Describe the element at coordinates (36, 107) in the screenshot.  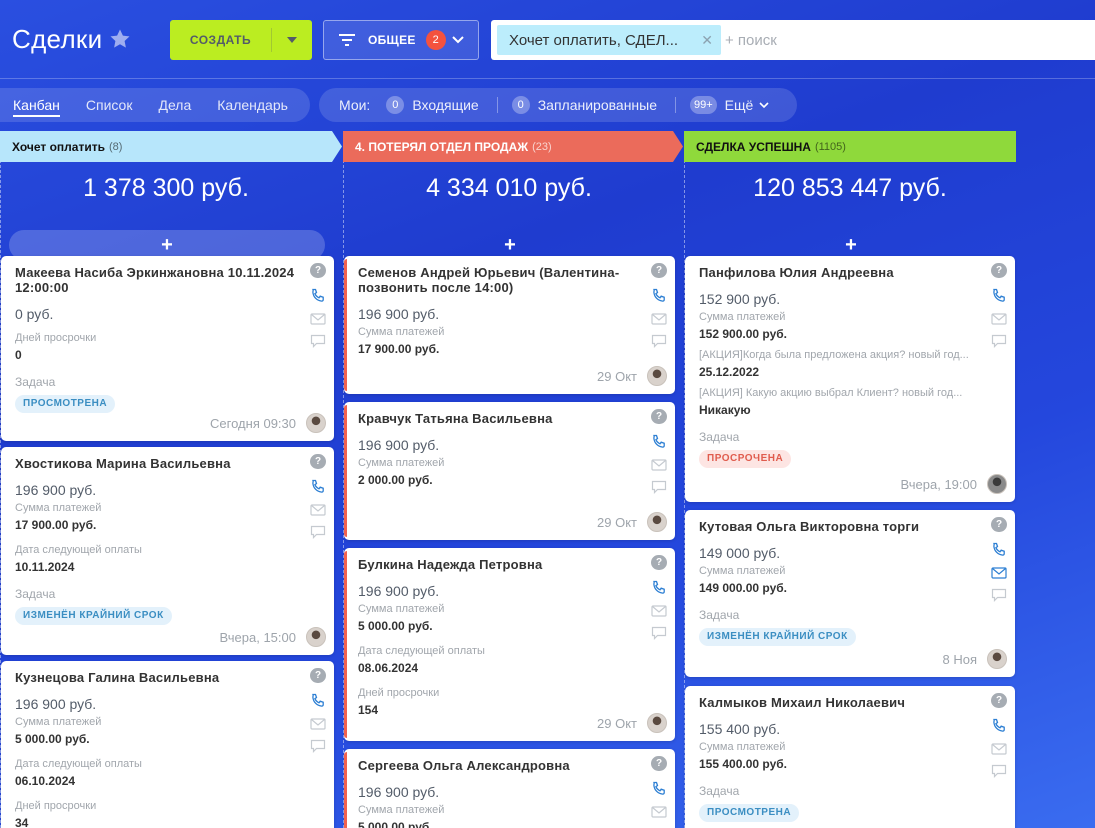
I see `tab-kanban: Канбан` at that location.